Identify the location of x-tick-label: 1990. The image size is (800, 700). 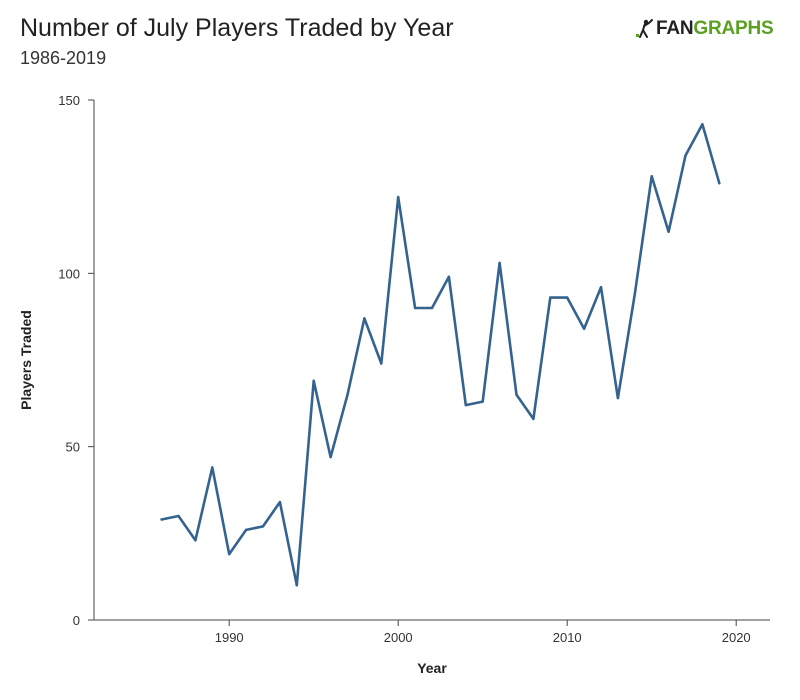
(229, 637).